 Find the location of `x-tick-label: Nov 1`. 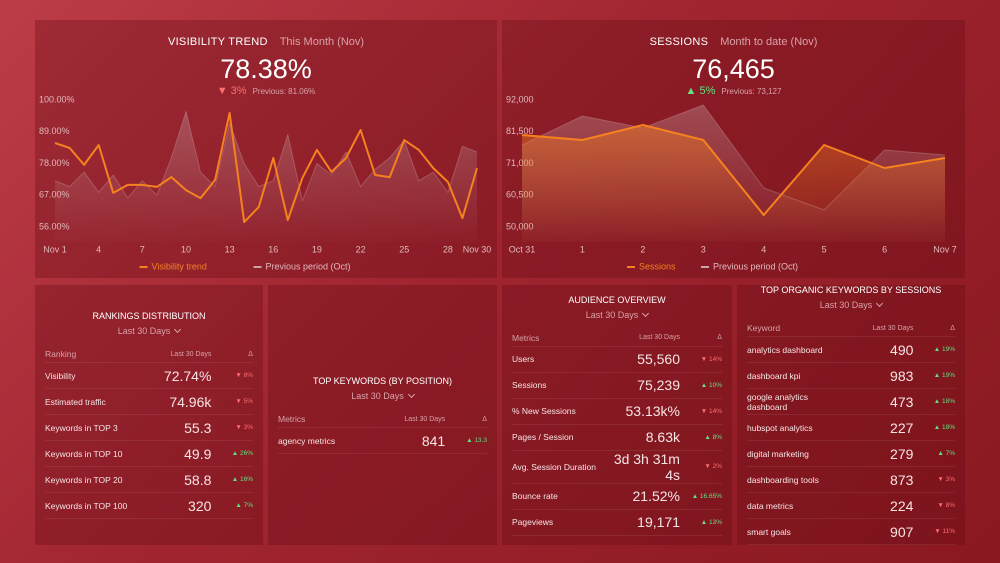

x-tick-label: Nov 1 is located at coordinates (55, 249).